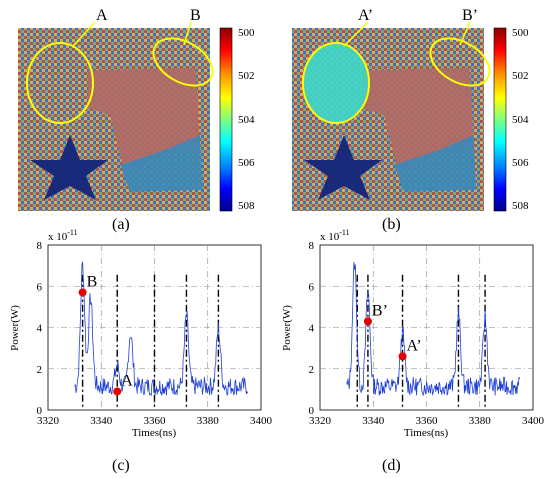 Image resolution: width=550 pixels, height=478 pixels. I want to click on ellipse-B-prime, so click(460, 62).